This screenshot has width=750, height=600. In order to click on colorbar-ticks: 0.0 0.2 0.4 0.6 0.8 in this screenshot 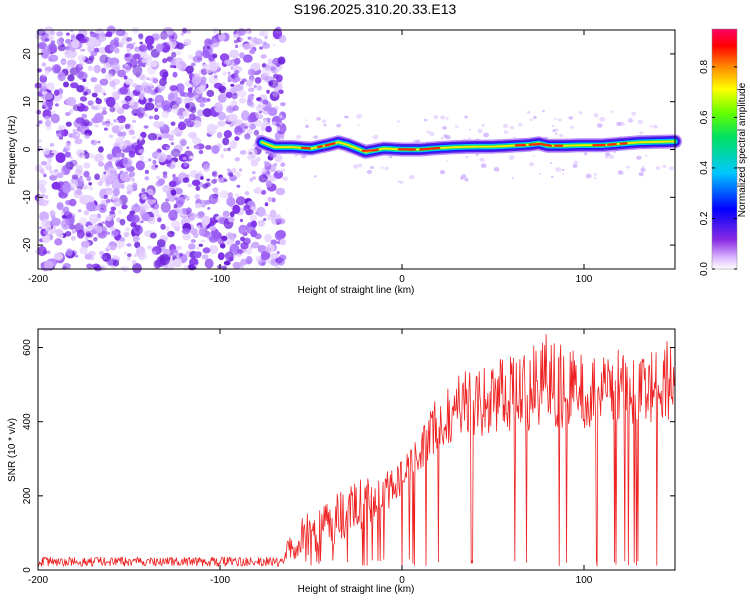, I will do `click(718, 168)`.